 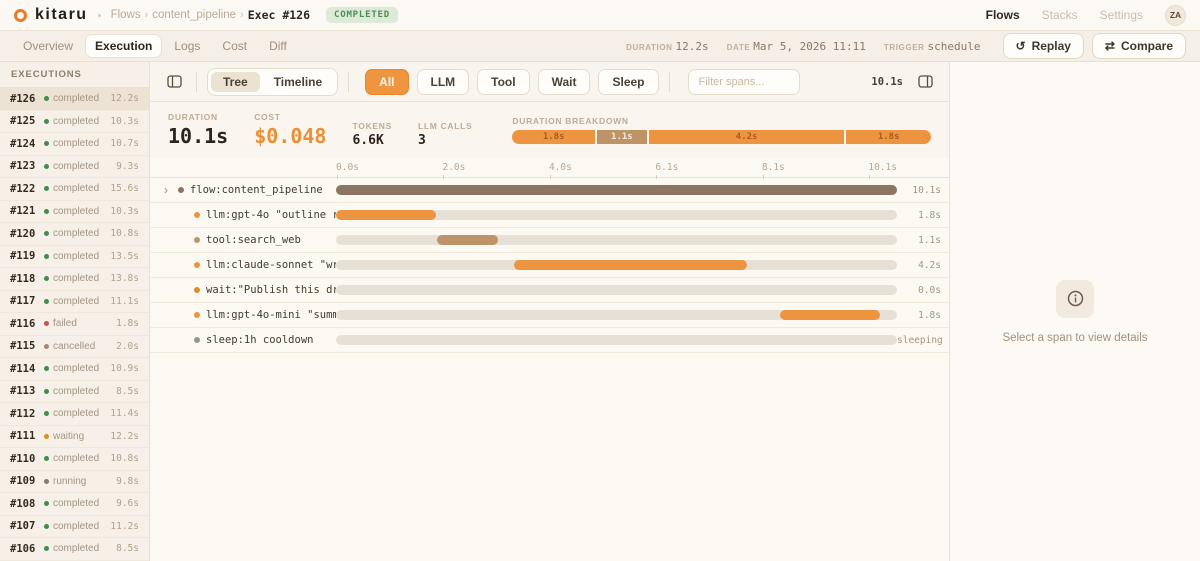 What do you see at coordinates (743, 81) in the screenshot?
I see `filter-spans-input` at bounding box center [743, 81].